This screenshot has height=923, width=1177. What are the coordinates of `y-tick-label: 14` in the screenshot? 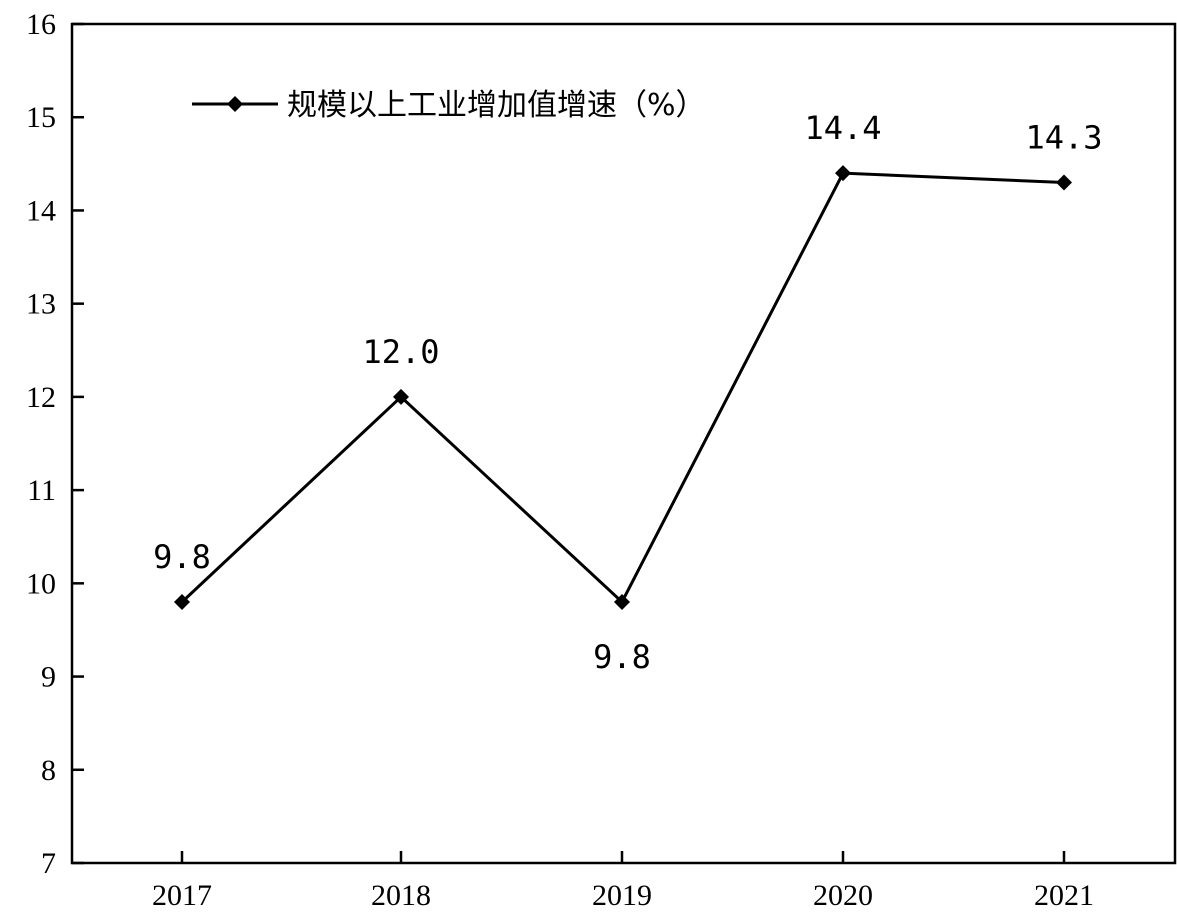 It's located at (41, 210).